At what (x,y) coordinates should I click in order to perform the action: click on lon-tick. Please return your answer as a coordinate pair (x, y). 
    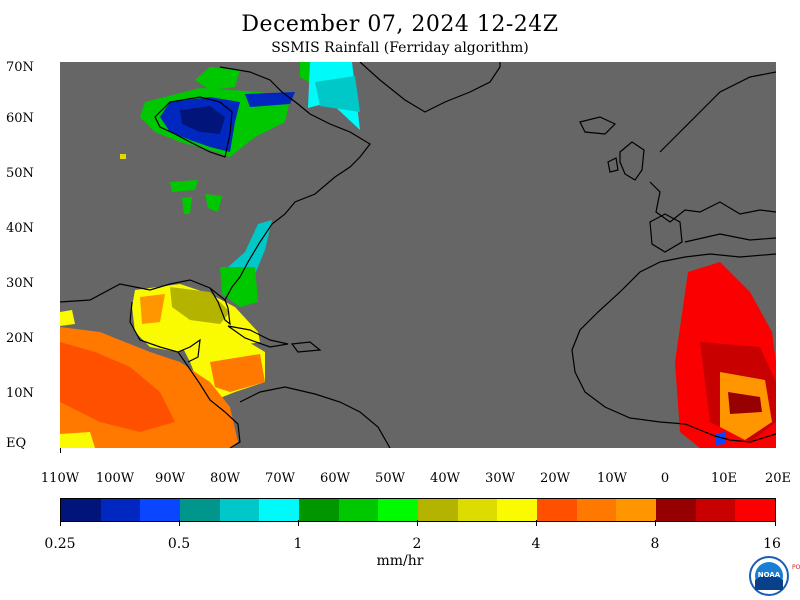
    Looking at the image, I should click on (60, 450).